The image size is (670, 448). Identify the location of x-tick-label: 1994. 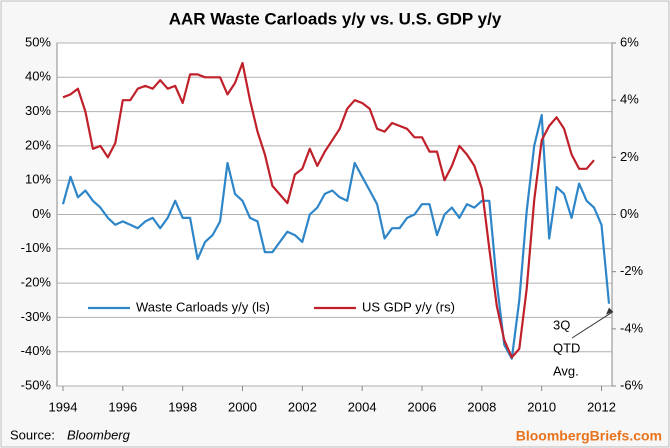
(63, 406).